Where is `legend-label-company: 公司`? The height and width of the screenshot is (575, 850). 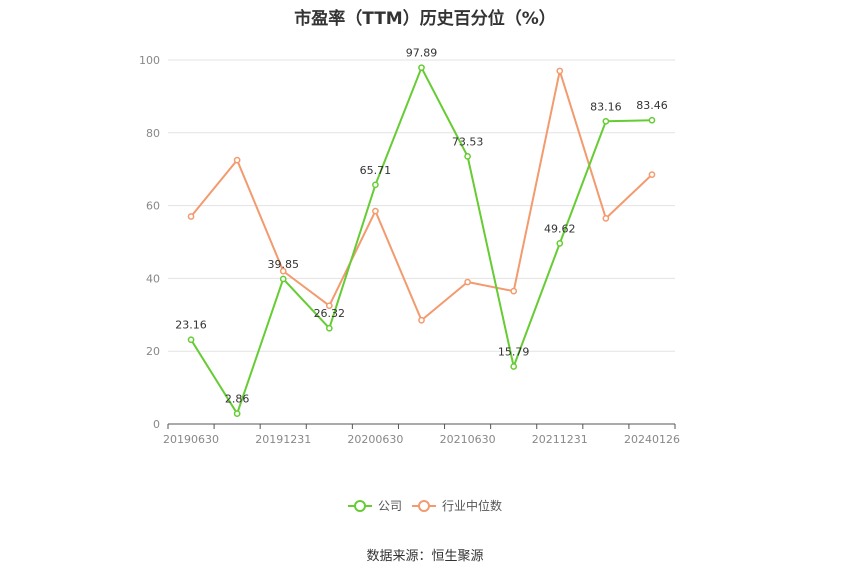
legend-label-company: 公司 is located at coordinates (390, 506).